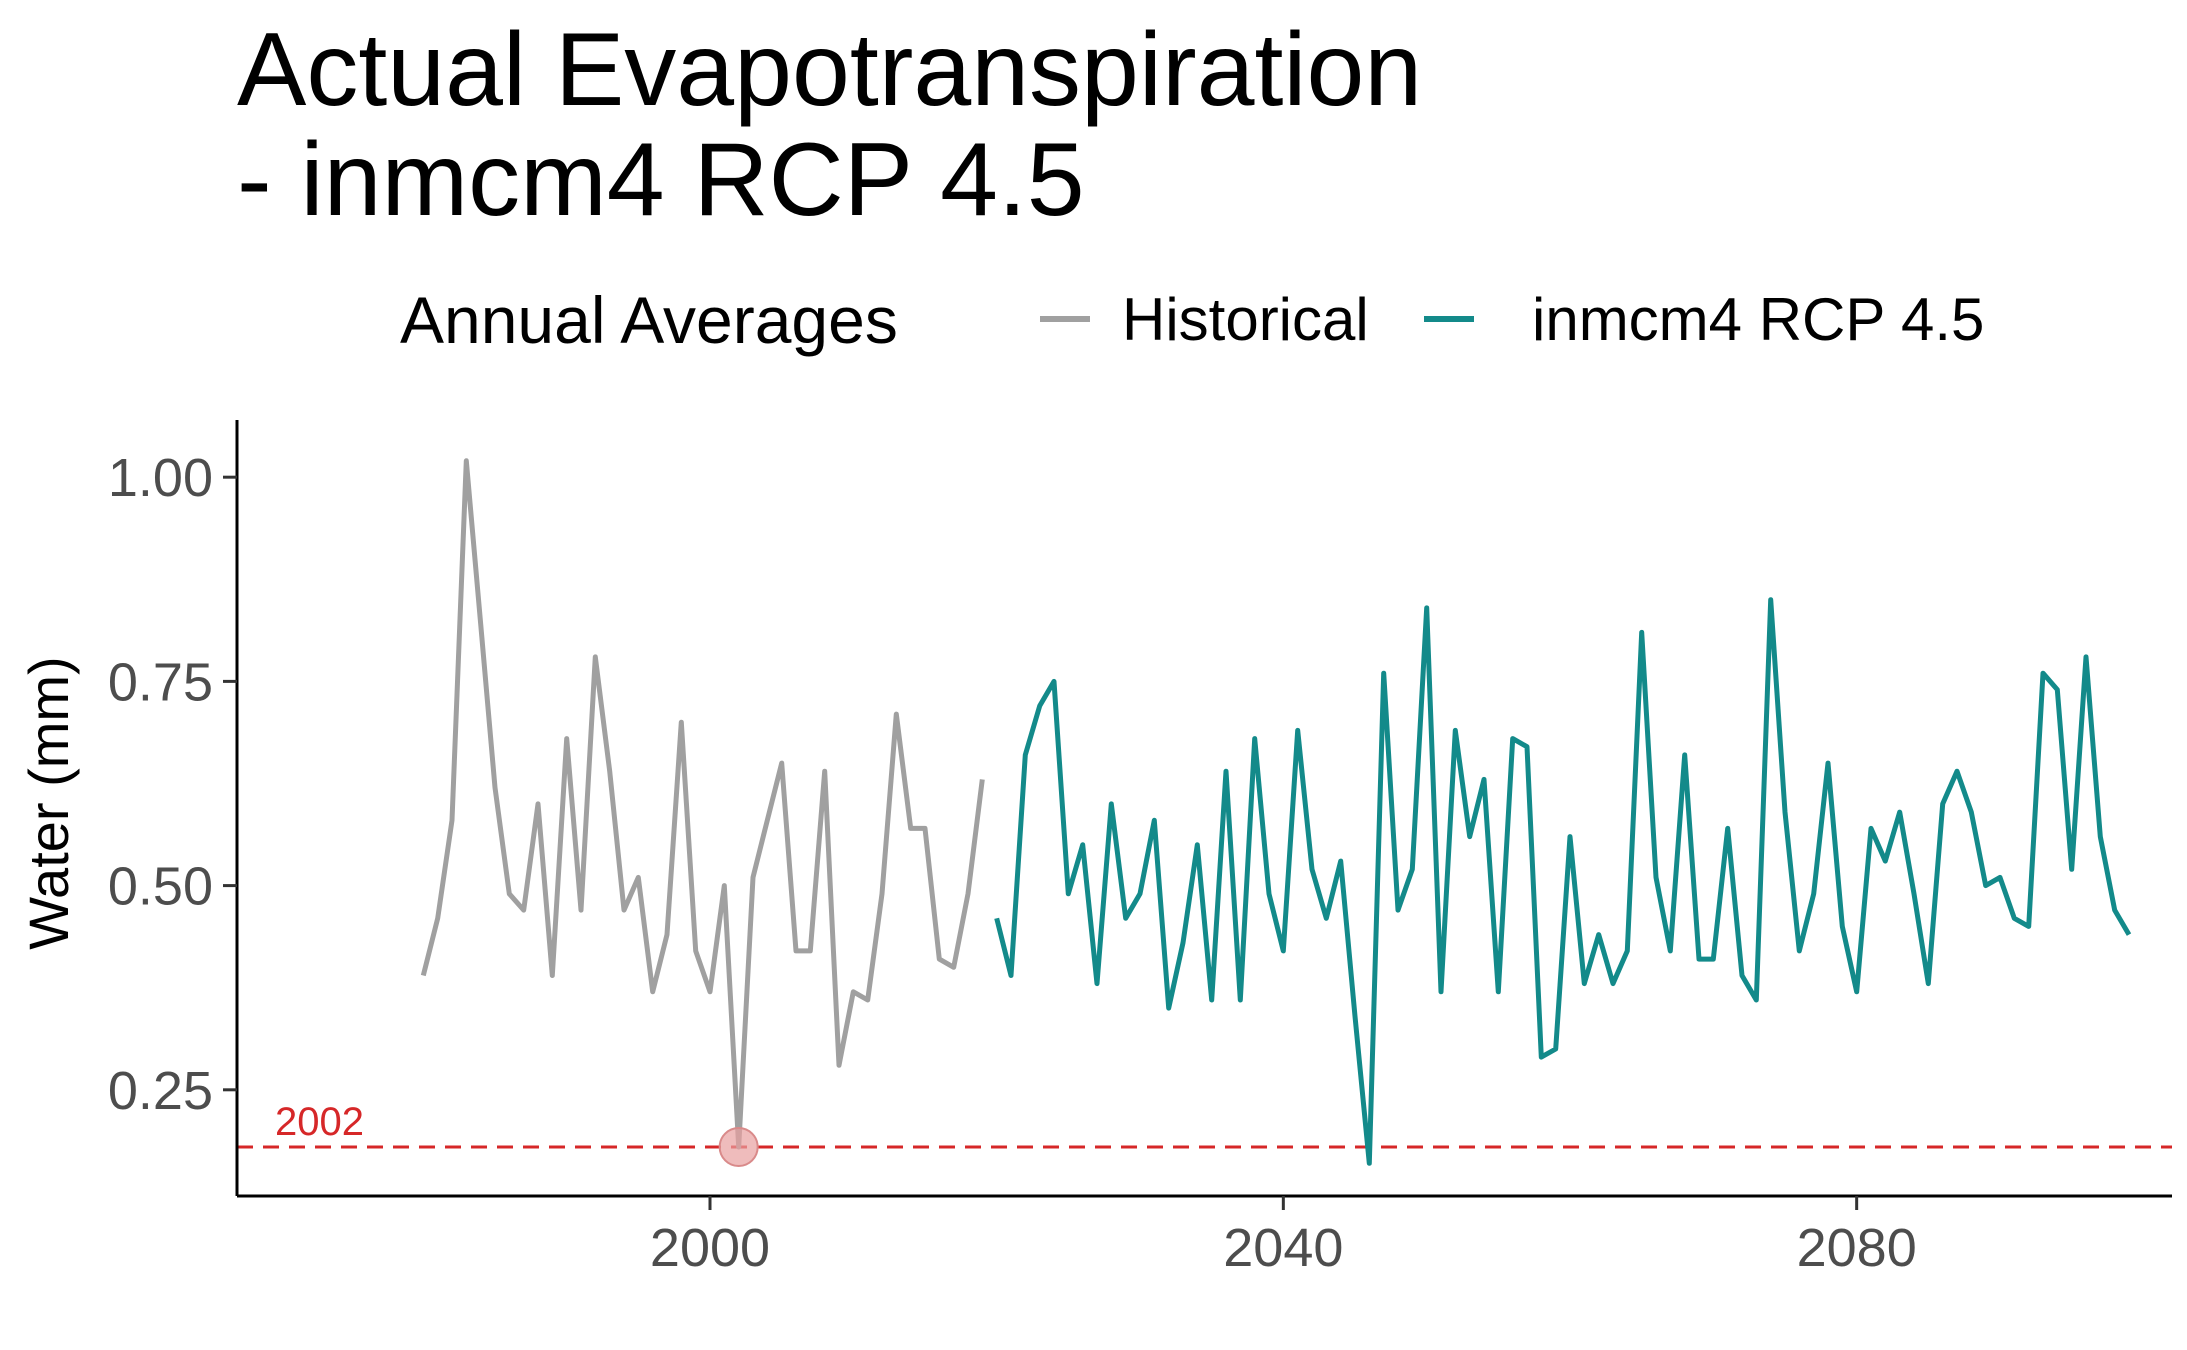  Describe the element at coordinates (829, 70) in the screenshot. I see `chart-title-line-1: Actual Evapotranspiration` at that location.